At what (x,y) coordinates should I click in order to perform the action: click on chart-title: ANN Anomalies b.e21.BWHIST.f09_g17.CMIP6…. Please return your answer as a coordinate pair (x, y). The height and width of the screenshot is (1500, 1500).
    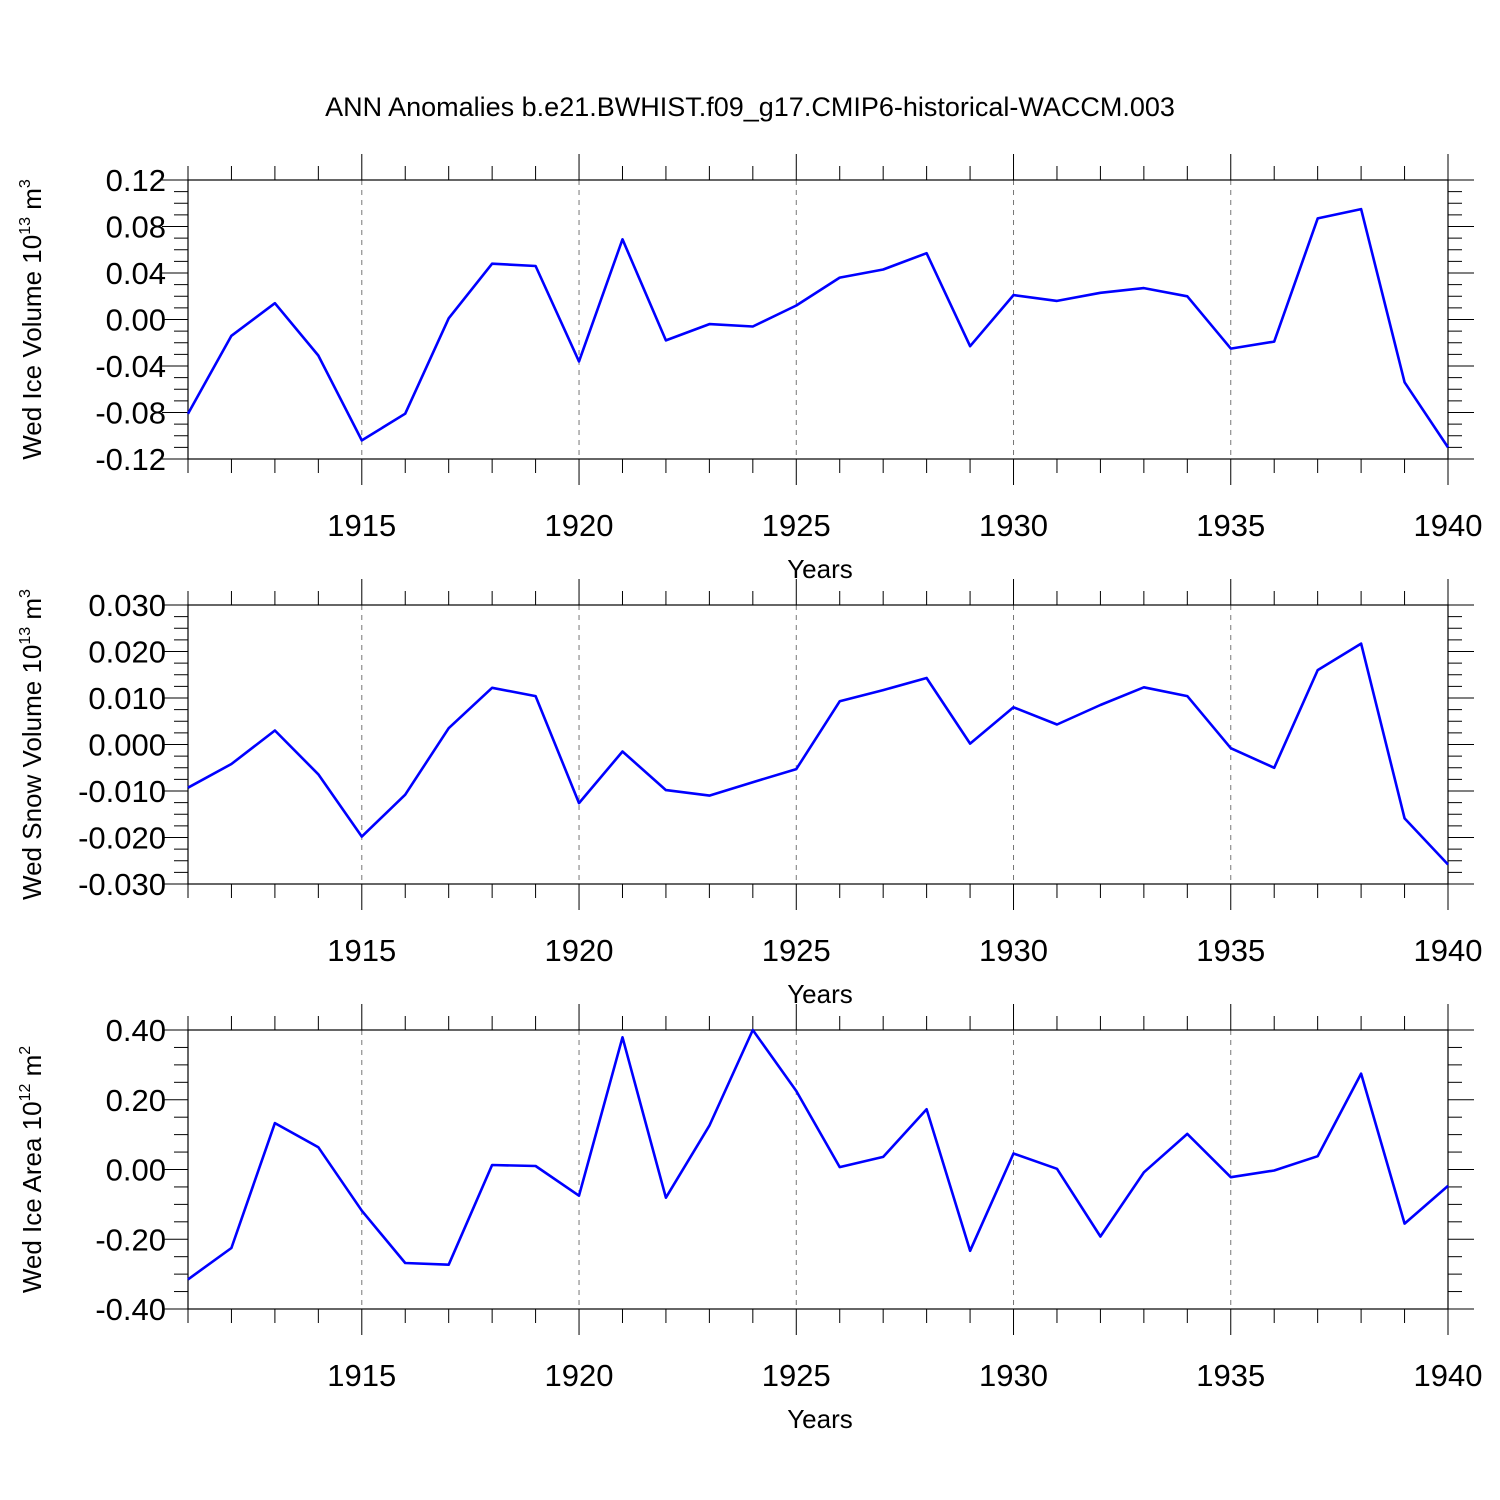
    Looking at the image, I should click on (750, 107).